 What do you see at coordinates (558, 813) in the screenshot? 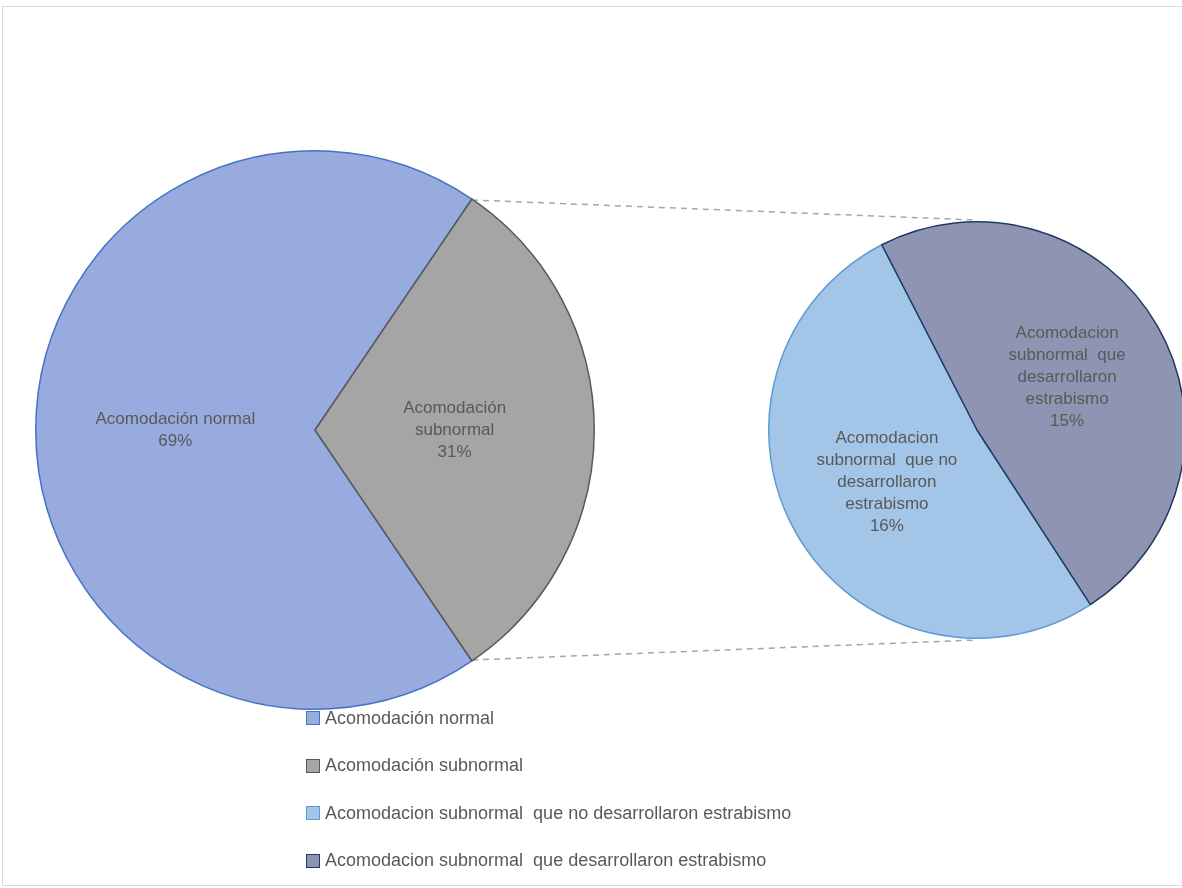
I see `legend-label: Acomodacion subnormal que no desarrollaron estrabismo` at bounding box center [558, 813].